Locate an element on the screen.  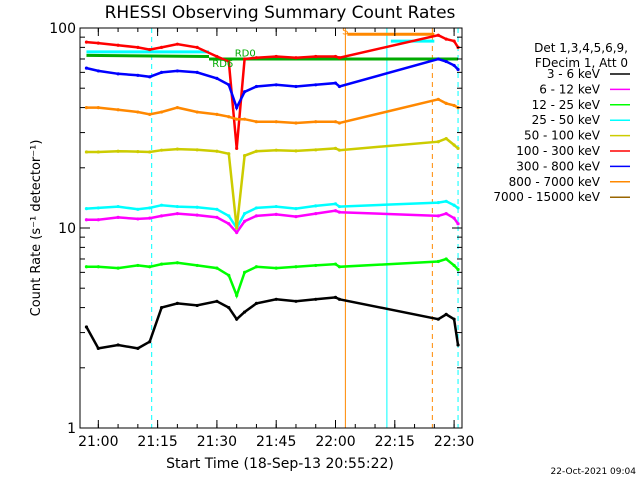
x-tick-label: 21:15 is located at coordinates (157, 442).